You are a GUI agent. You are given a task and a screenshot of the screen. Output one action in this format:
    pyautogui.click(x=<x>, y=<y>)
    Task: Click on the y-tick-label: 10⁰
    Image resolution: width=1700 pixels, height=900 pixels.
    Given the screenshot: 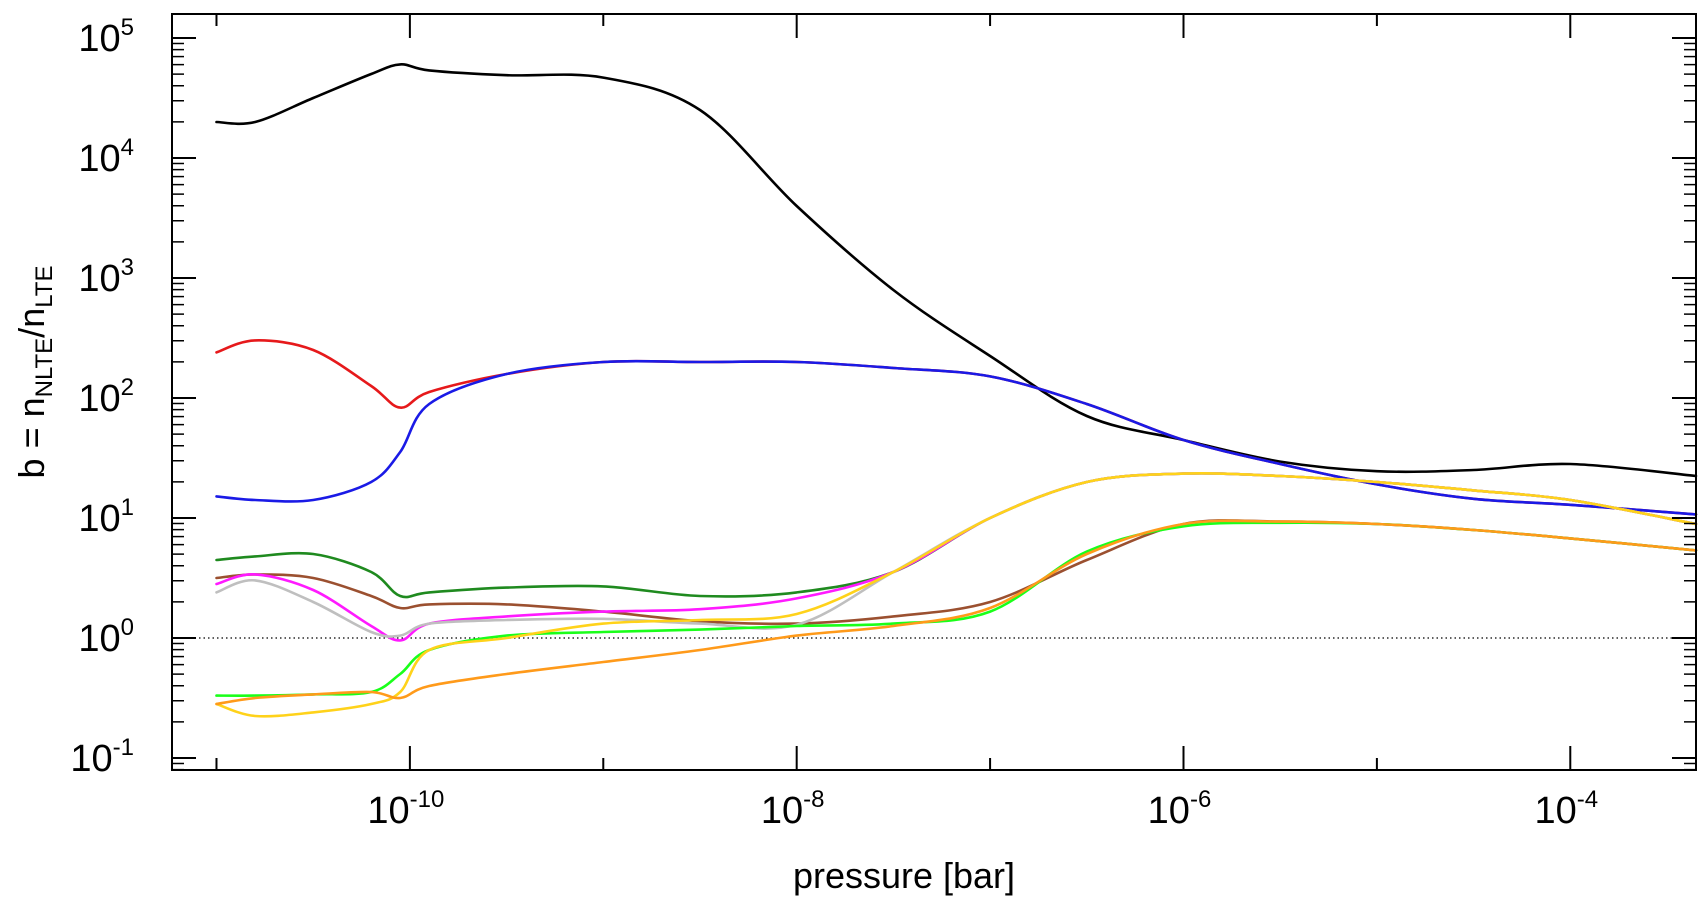 What is the action you would take?
    pyautogui.click(x=106, y=637)
    